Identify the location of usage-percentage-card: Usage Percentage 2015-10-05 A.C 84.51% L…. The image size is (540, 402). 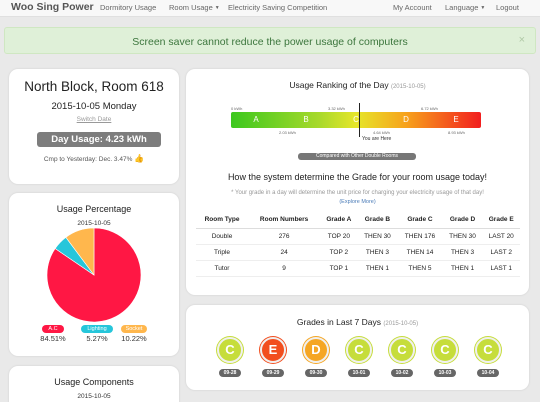
(94, 274).